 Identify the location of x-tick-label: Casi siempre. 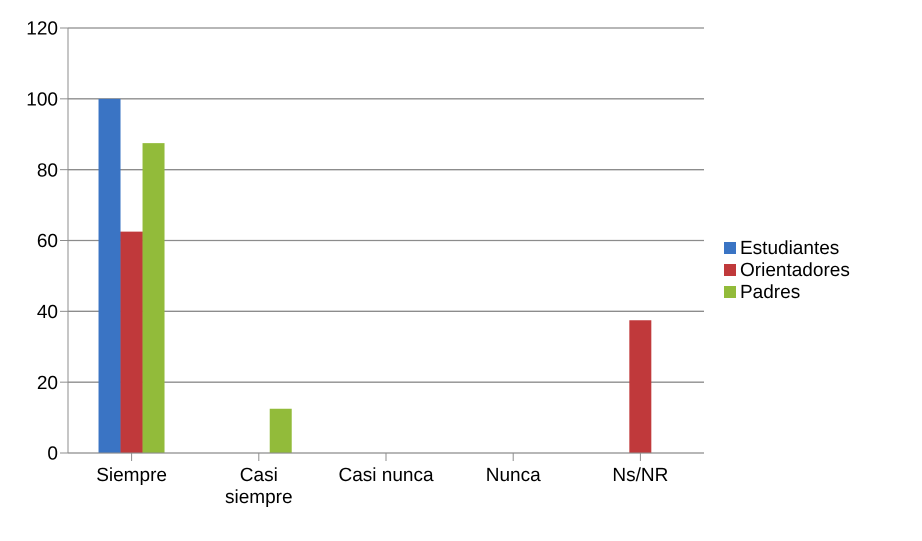
(259, 486).